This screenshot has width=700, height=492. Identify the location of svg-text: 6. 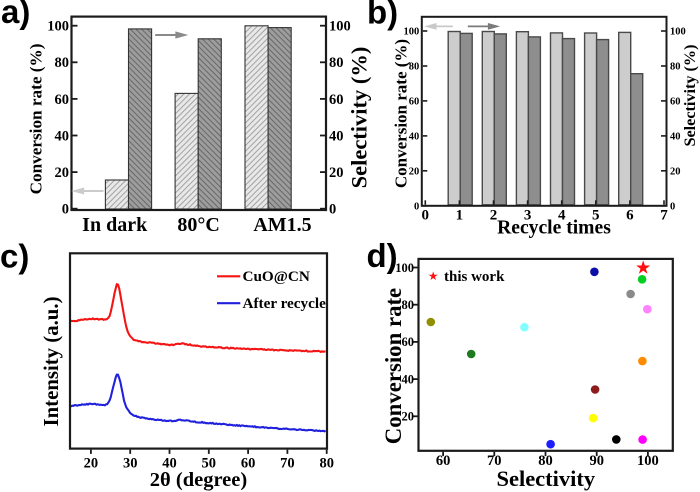
(630, 216).